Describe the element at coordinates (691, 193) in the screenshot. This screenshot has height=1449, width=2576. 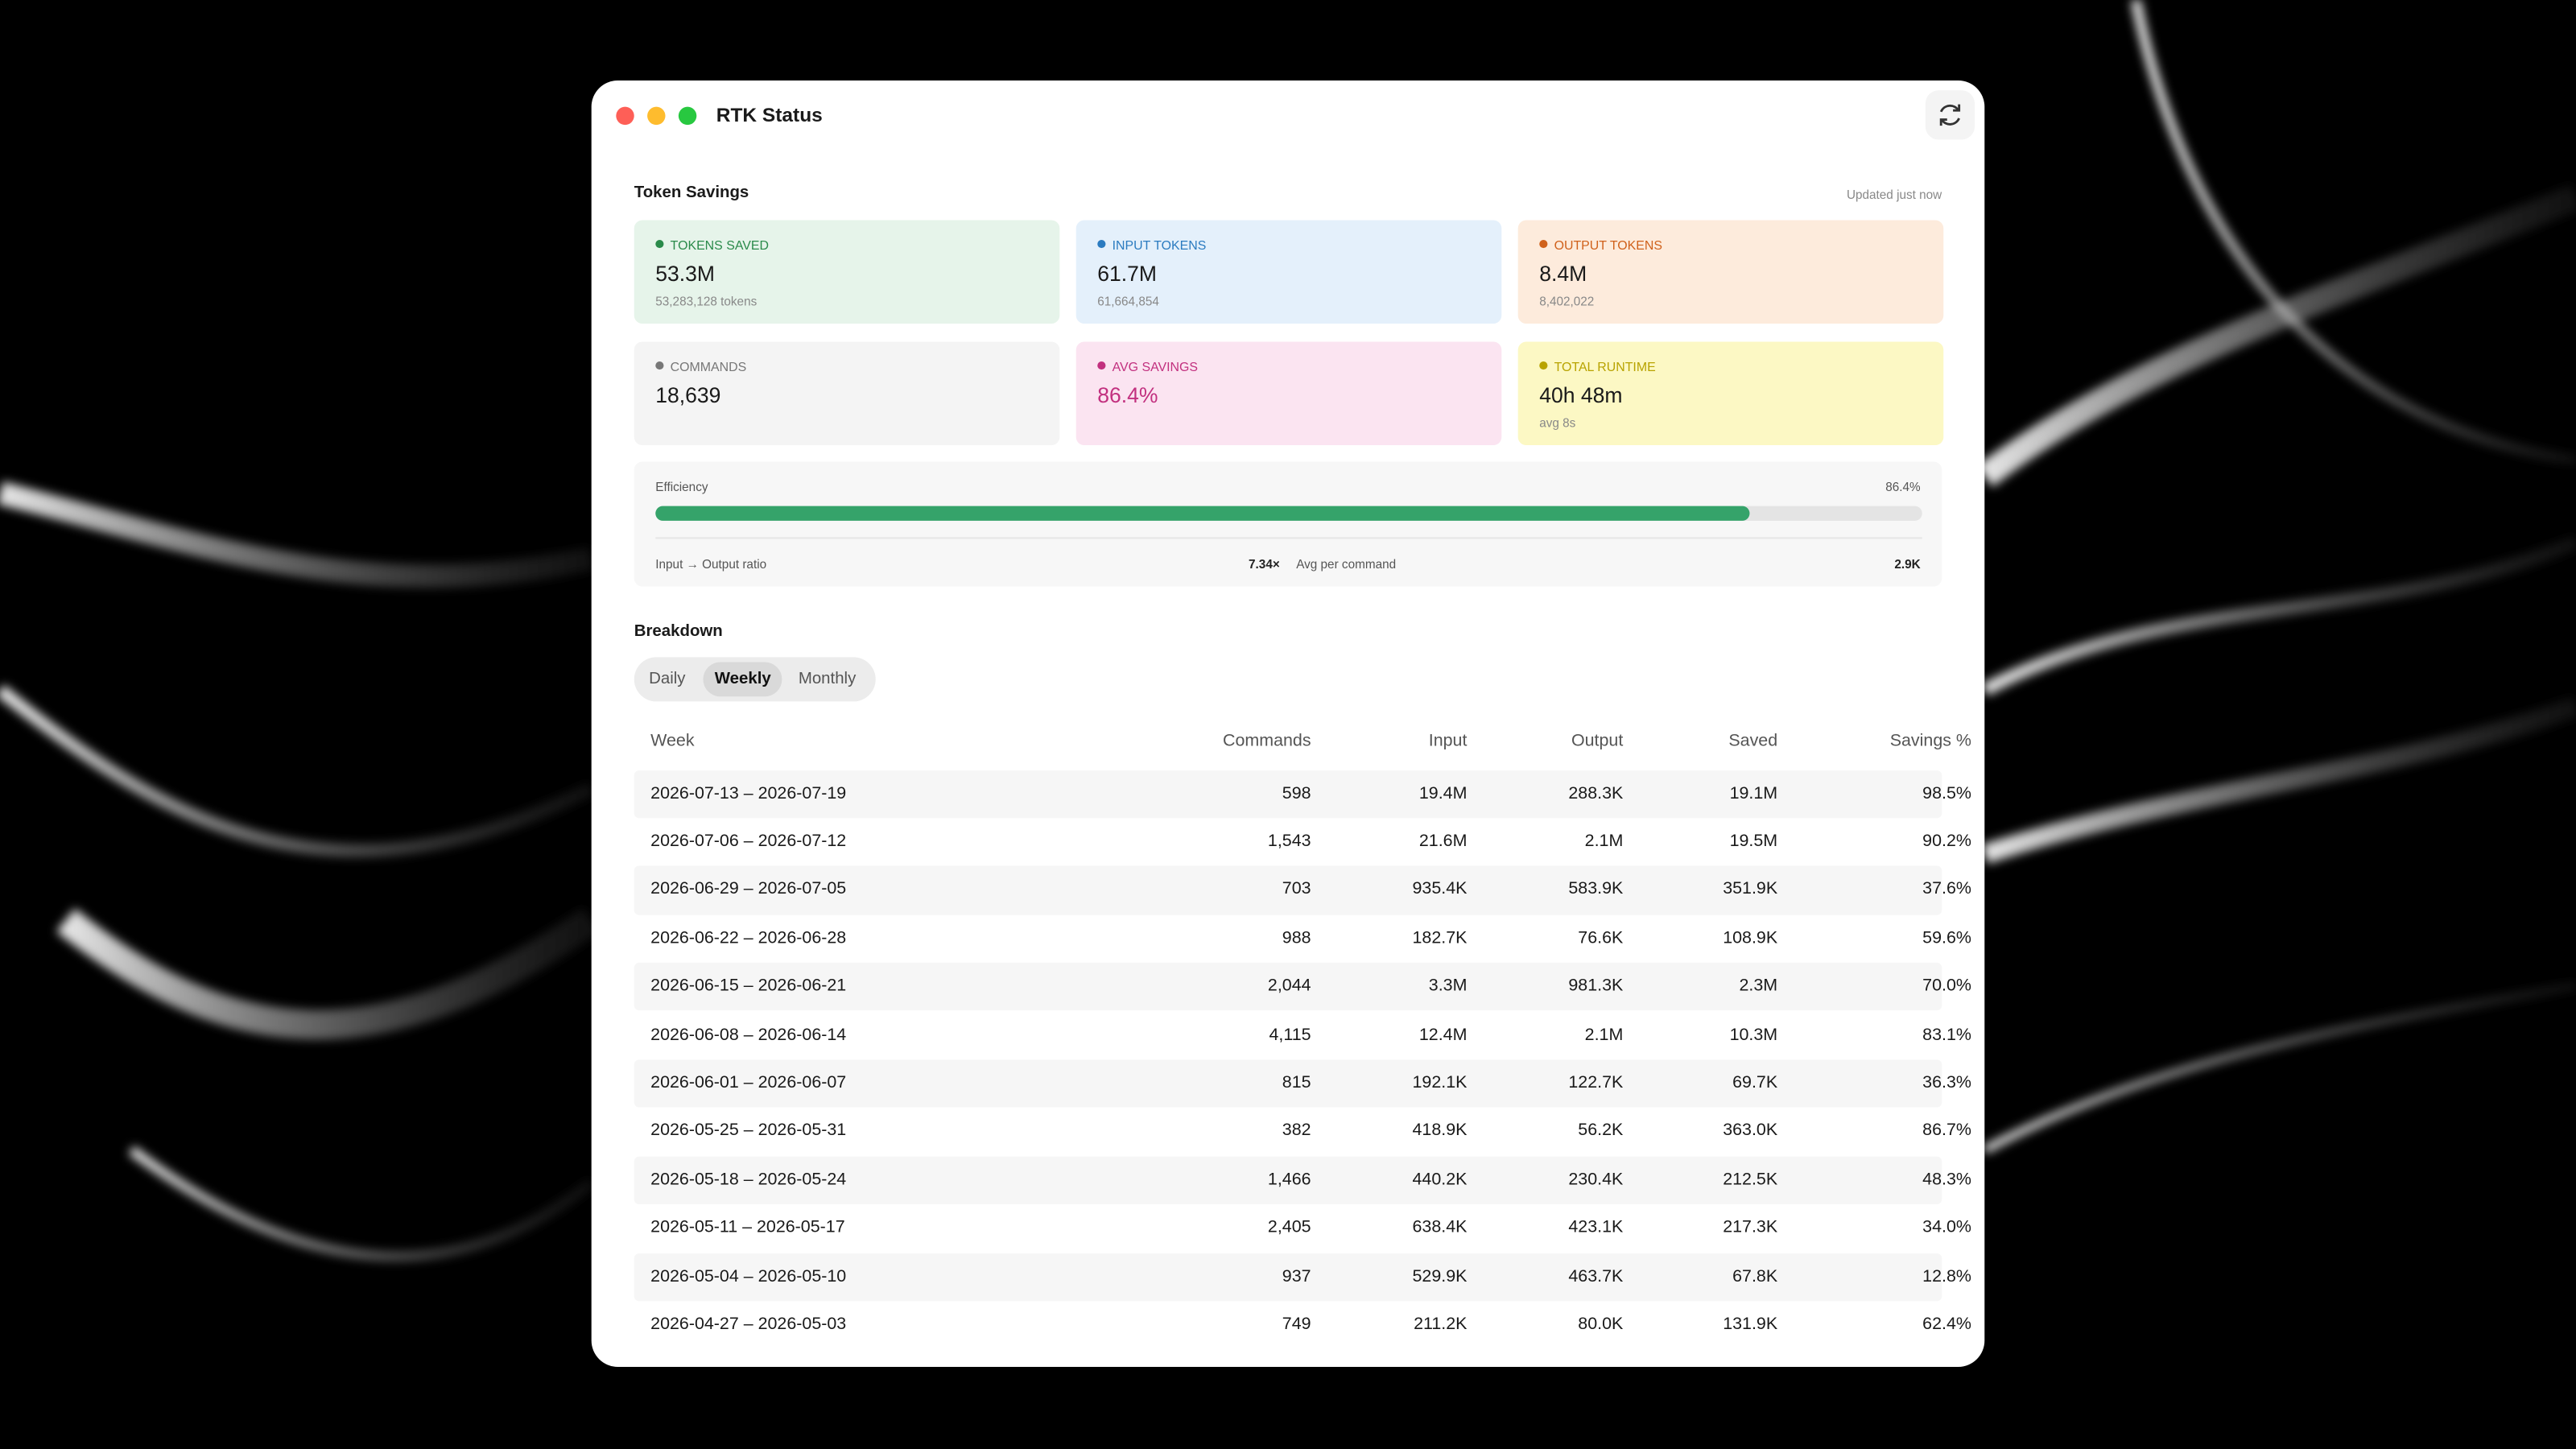
I see `section-title: Token Savings` at that location.